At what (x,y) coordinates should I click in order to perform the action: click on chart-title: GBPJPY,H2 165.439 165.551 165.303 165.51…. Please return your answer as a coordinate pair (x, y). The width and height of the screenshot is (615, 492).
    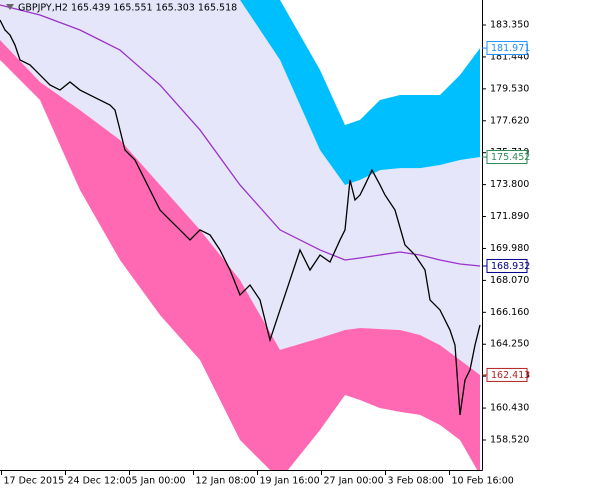
    Looking at the image, I should click on (127, 8).